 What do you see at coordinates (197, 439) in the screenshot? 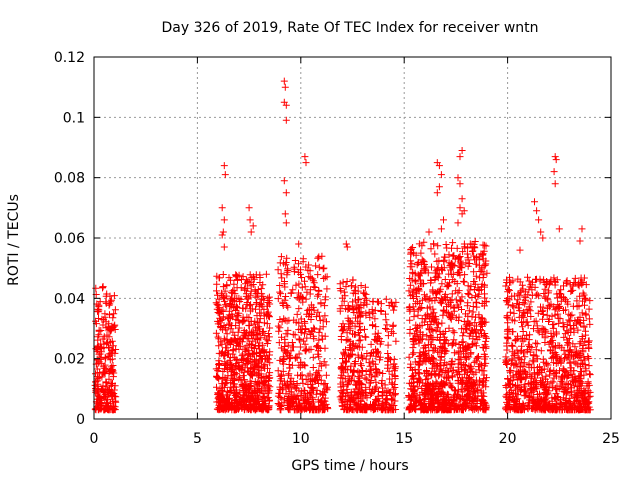
I see `x-tick-label: 5` at bounding box center [197, 439].